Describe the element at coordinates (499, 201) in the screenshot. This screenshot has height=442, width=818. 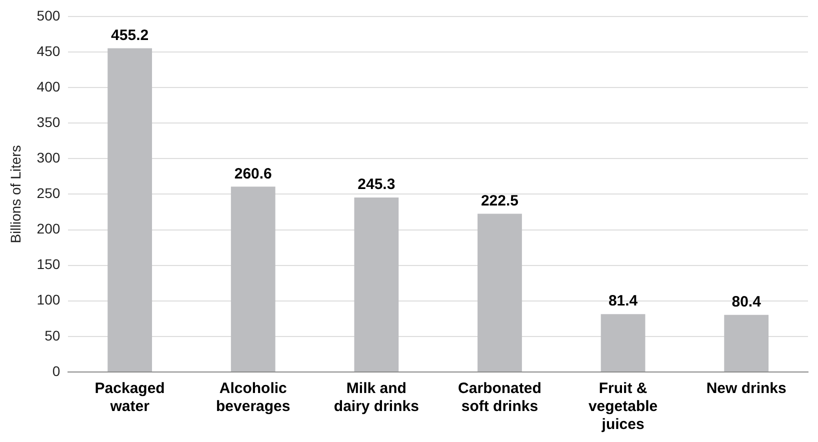
I see `data-label: 222.5` at that location.